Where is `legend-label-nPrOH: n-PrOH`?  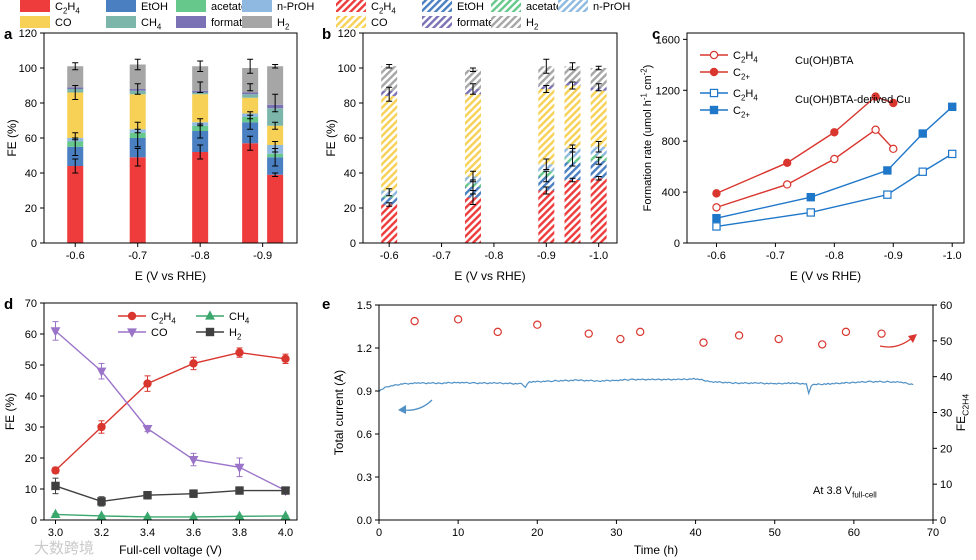 legend-label-nPrOH: n-PrOH is located at coordinates (611, 7).